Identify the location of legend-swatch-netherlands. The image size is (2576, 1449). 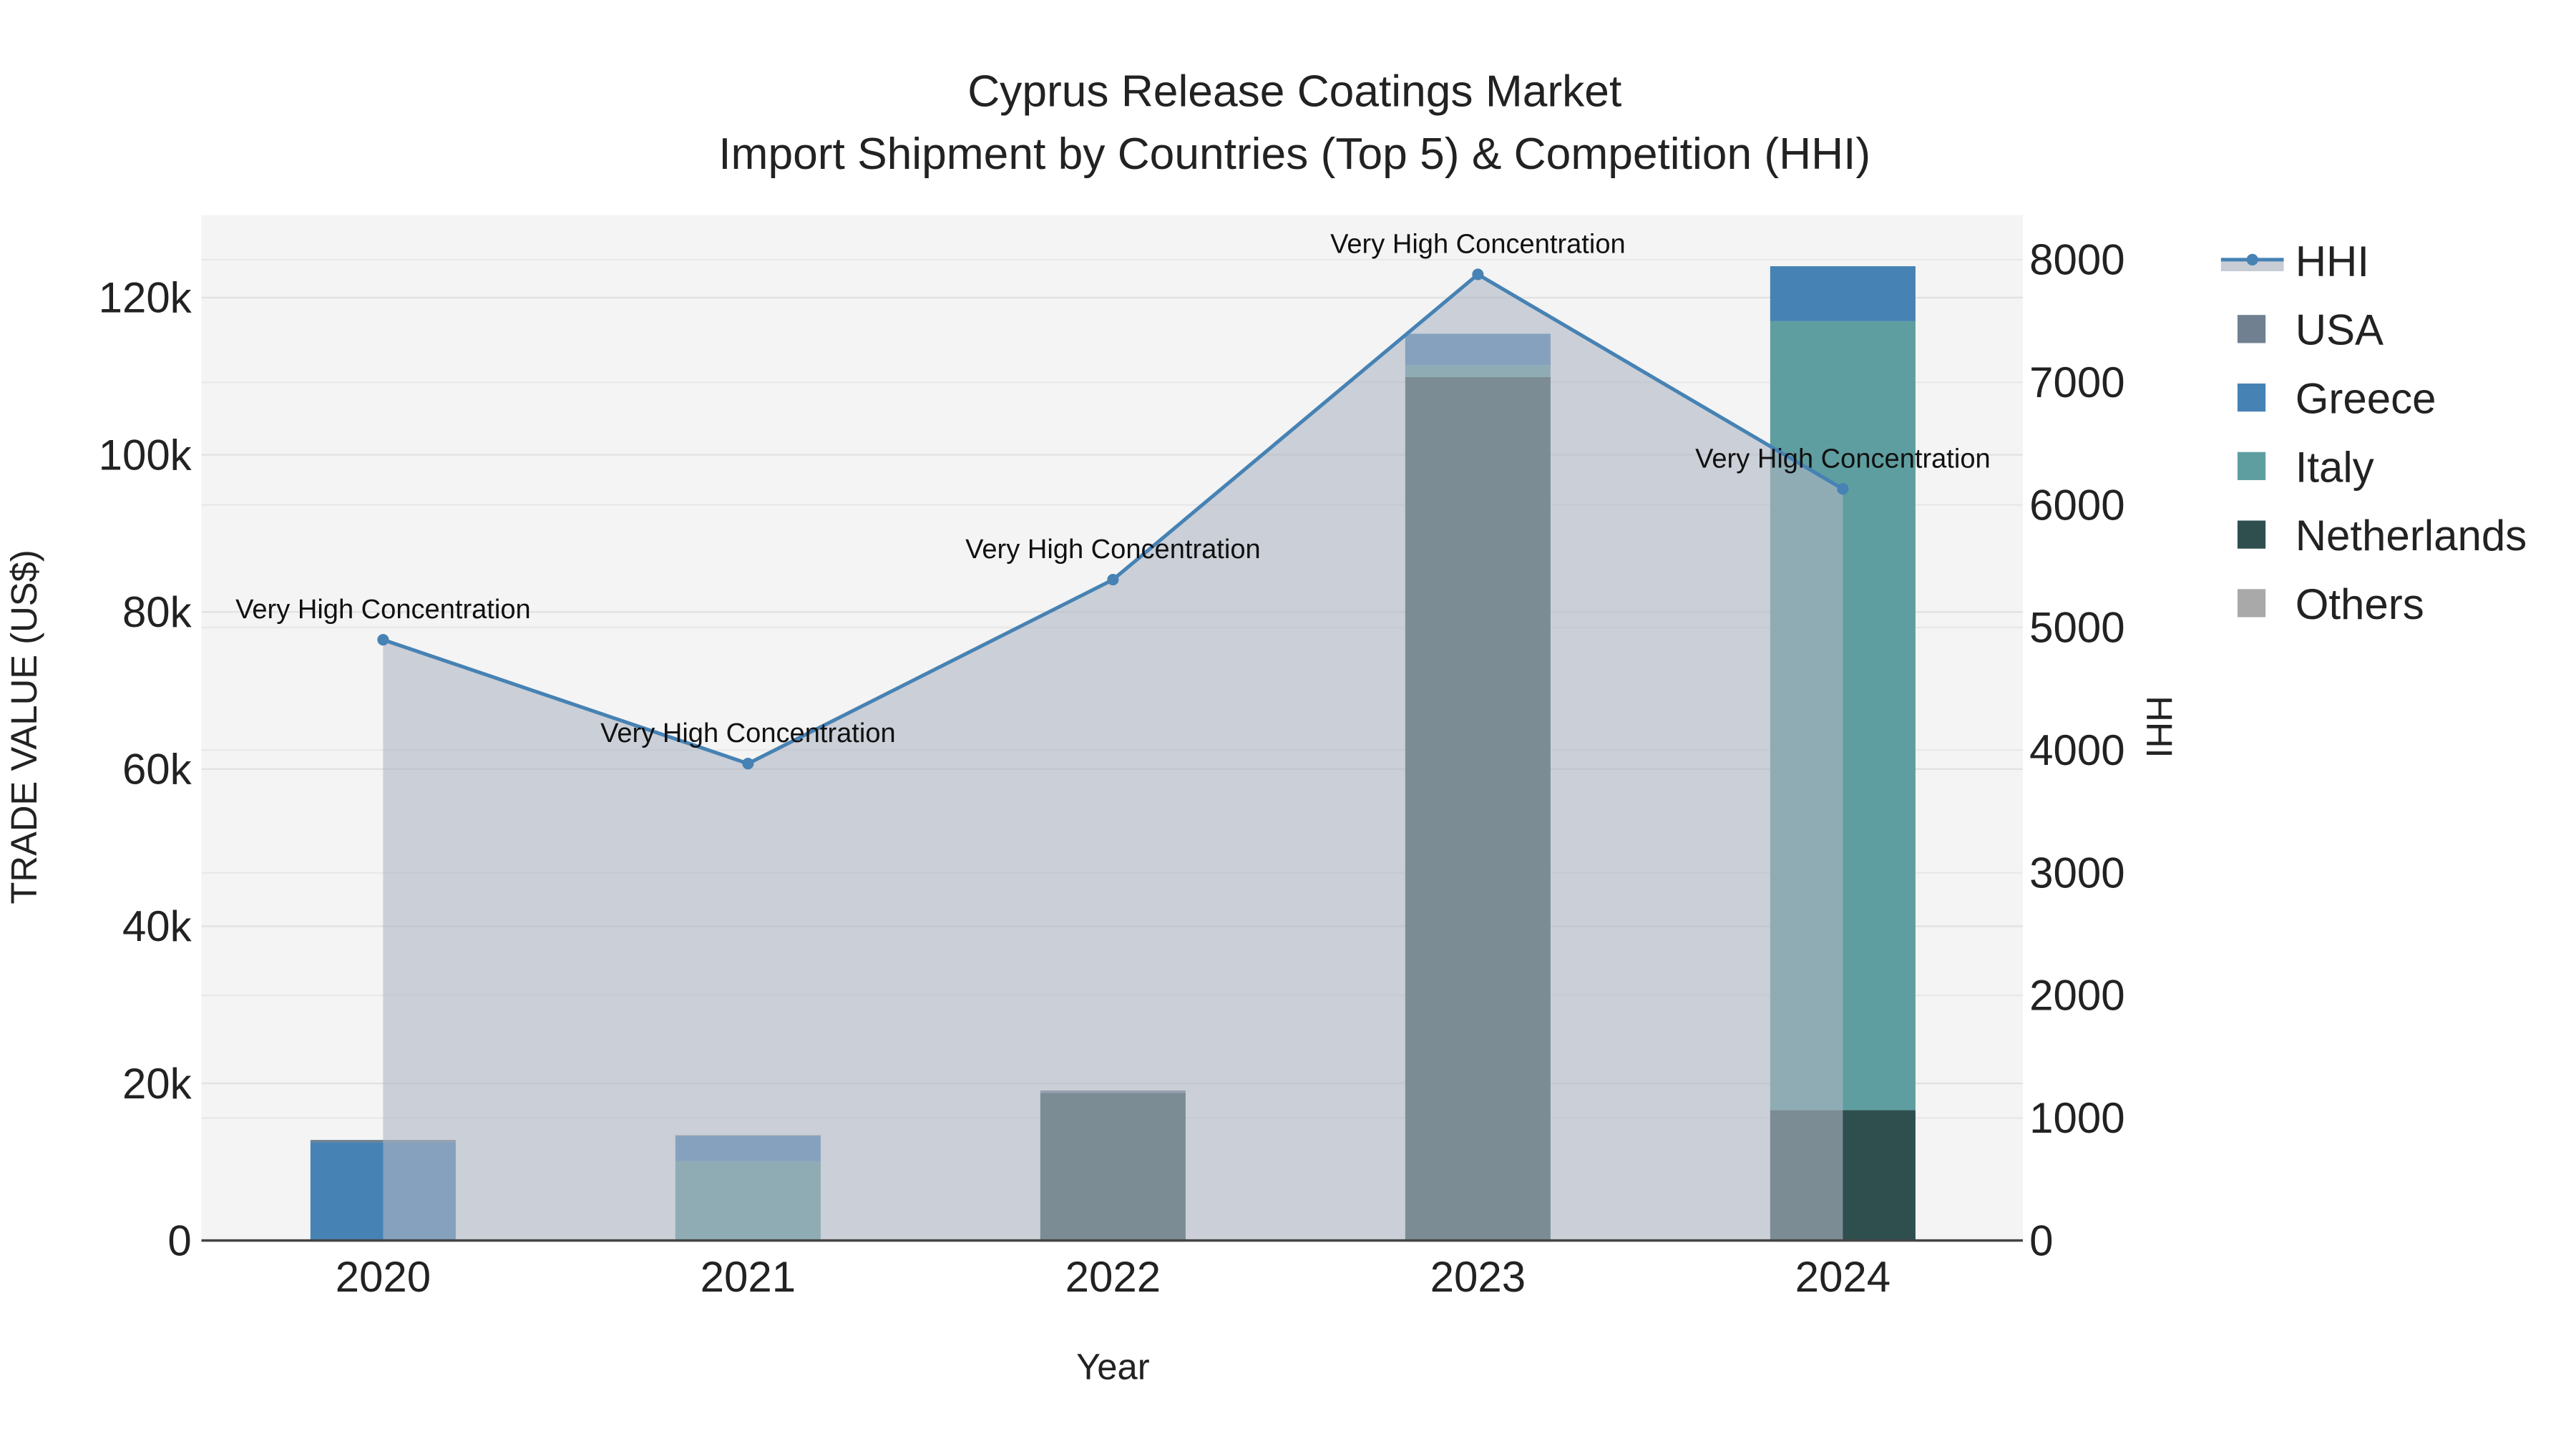
(2251, 534).